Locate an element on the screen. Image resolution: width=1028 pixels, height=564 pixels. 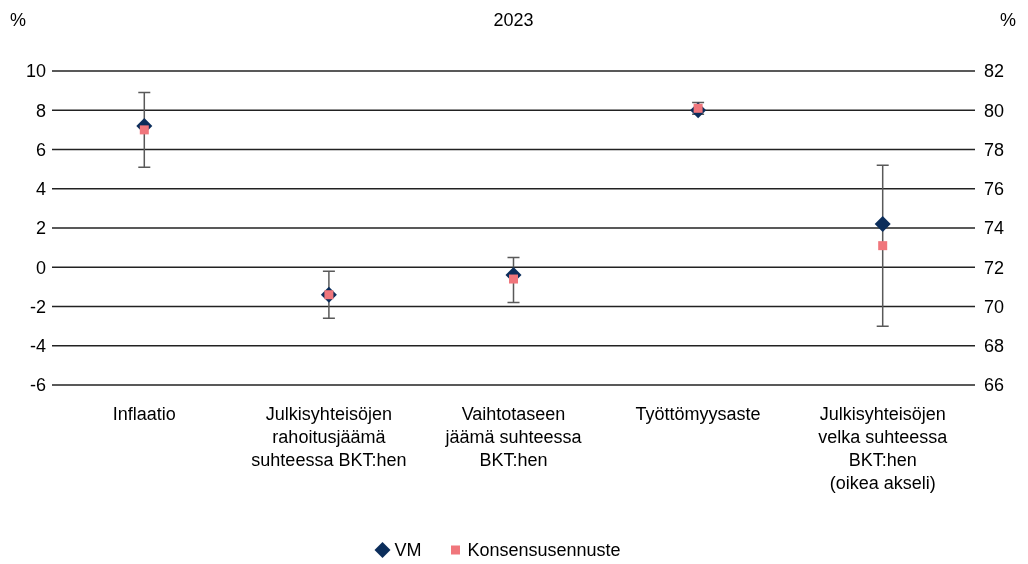
y2-tick-label: 82 is located at coordinates (994, 71).